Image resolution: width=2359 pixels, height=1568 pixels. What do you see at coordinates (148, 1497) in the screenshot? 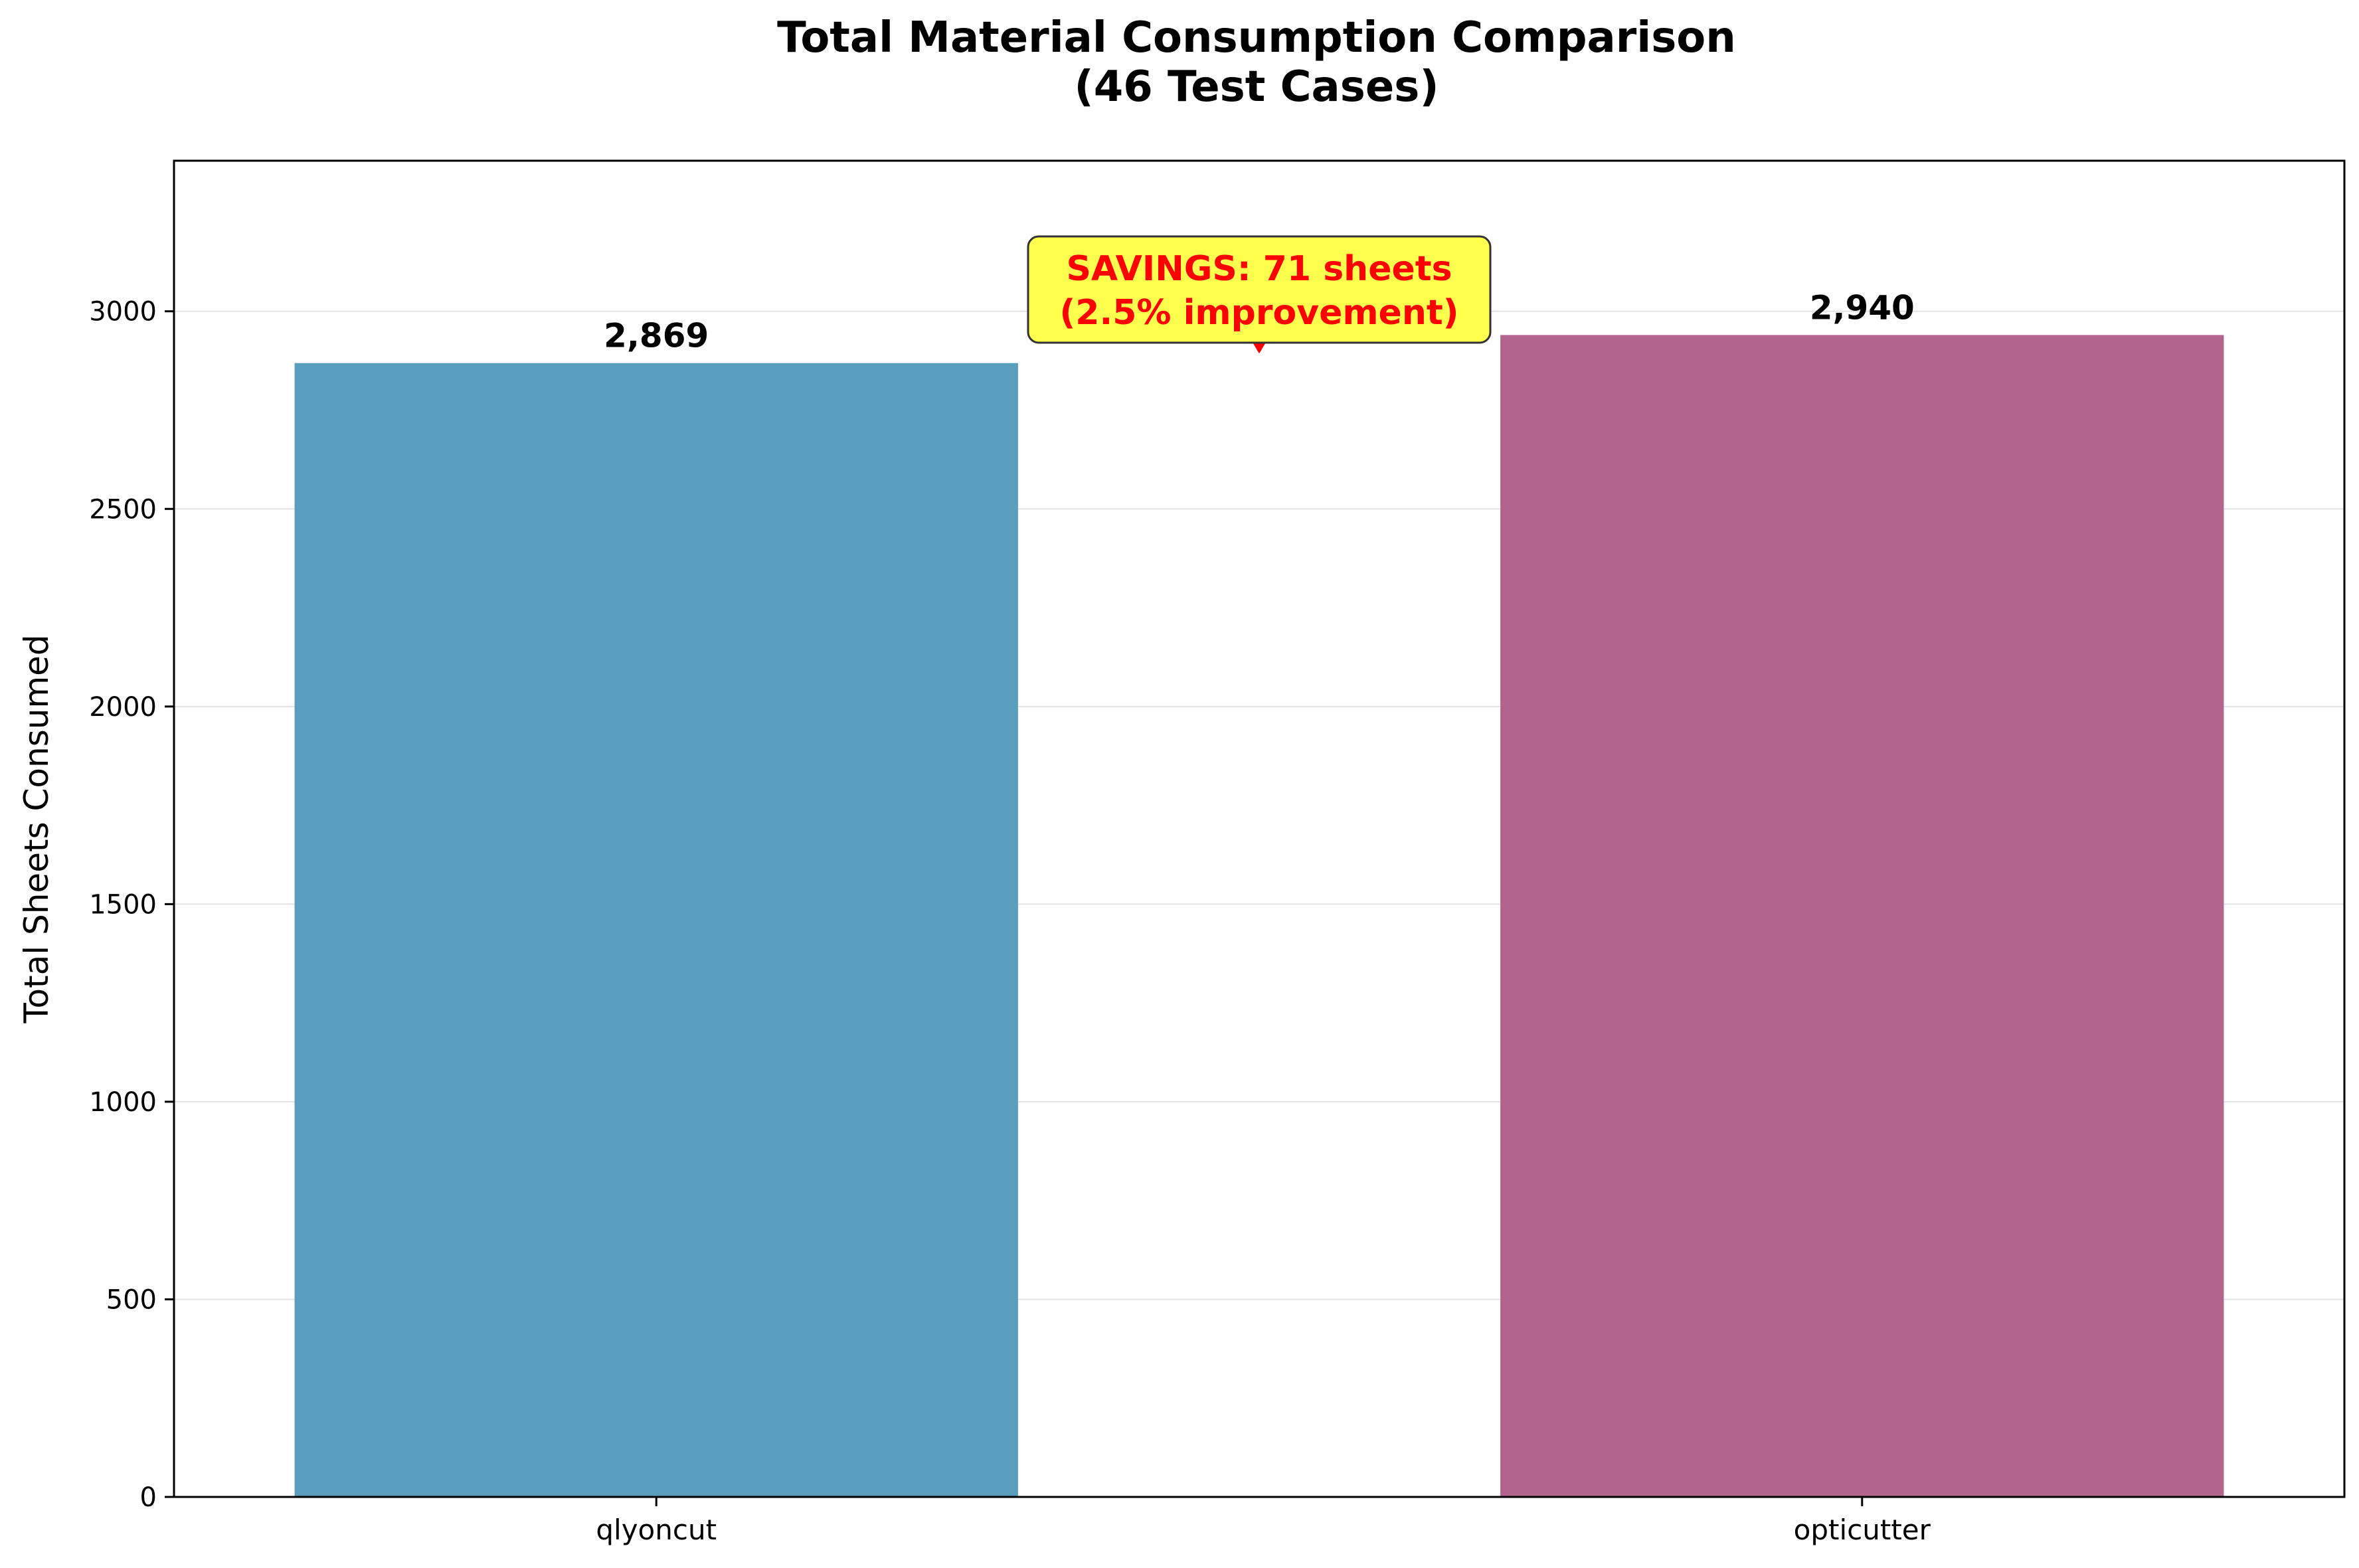
I see `y-tick-label: 0` at bounding box center [148, 1497].